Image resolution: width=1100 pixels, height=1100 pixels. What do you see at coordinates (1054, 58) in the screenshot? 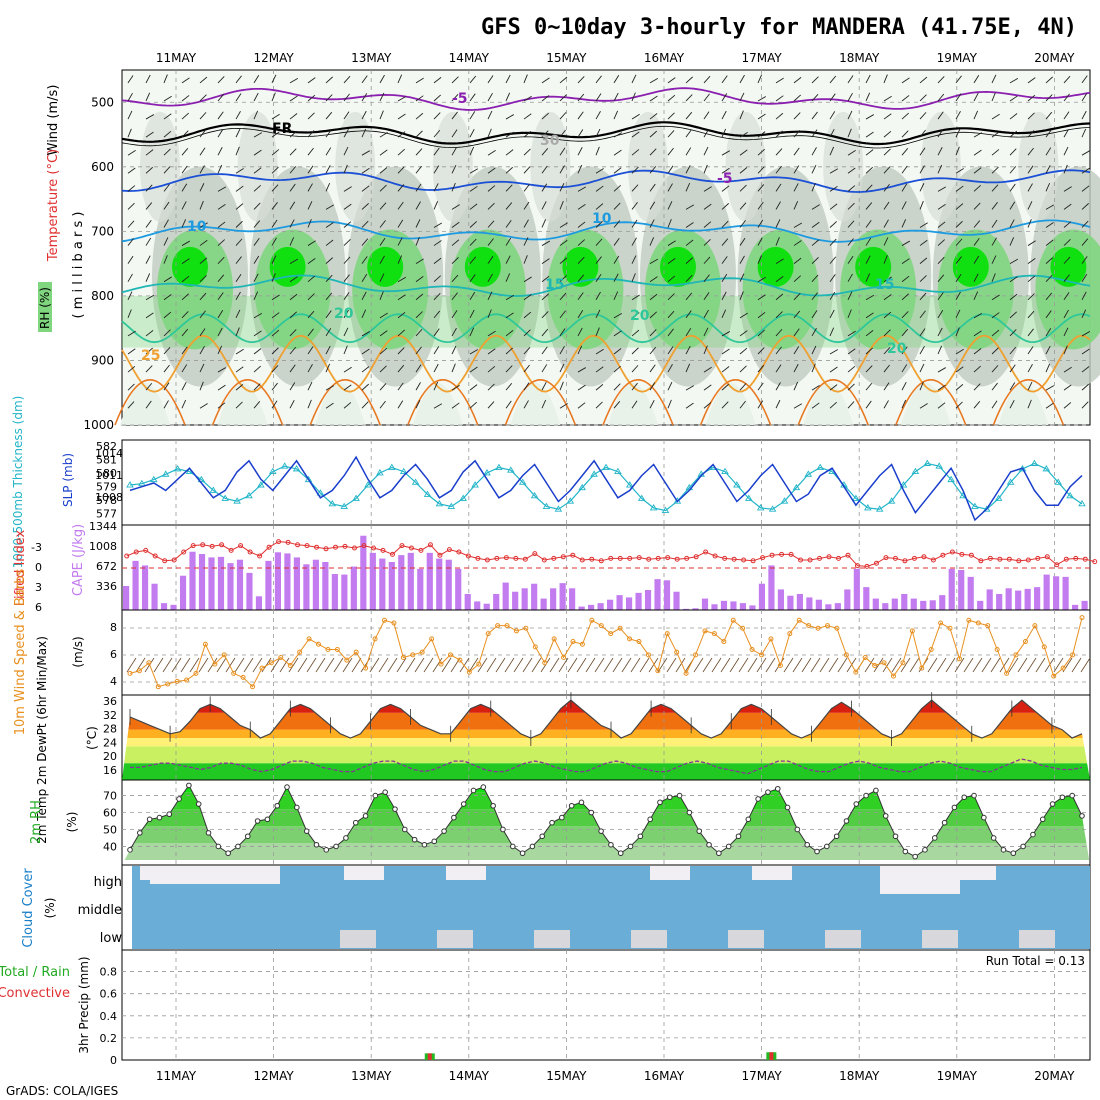
I see `top-date-label: 20MAY` at bounding box center [1054, 58].